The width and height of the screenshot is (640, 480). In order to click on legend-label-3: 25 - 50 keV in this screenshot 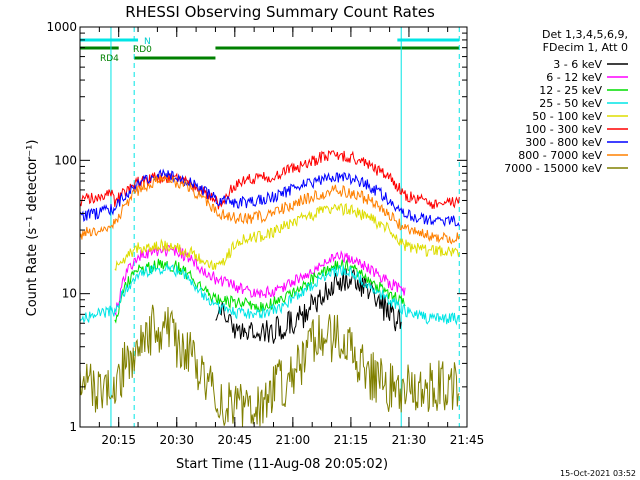, I will do `click(570, 103)`.